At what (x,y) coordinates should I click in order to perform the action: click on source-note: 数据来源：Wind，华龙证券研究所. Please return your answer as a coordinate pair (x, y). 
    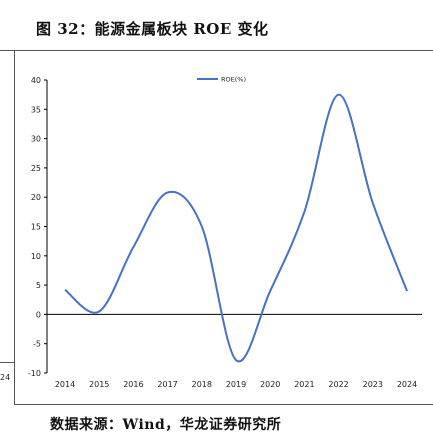
    Looking at the image, I should click on (166, 425).